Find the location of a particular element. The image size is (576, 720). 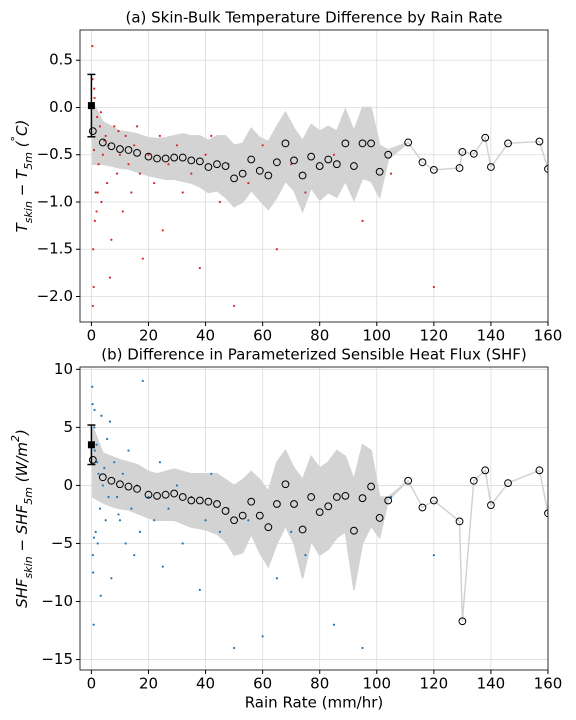

y-tick-label: −2.0 is located at coordinates (55, 296).